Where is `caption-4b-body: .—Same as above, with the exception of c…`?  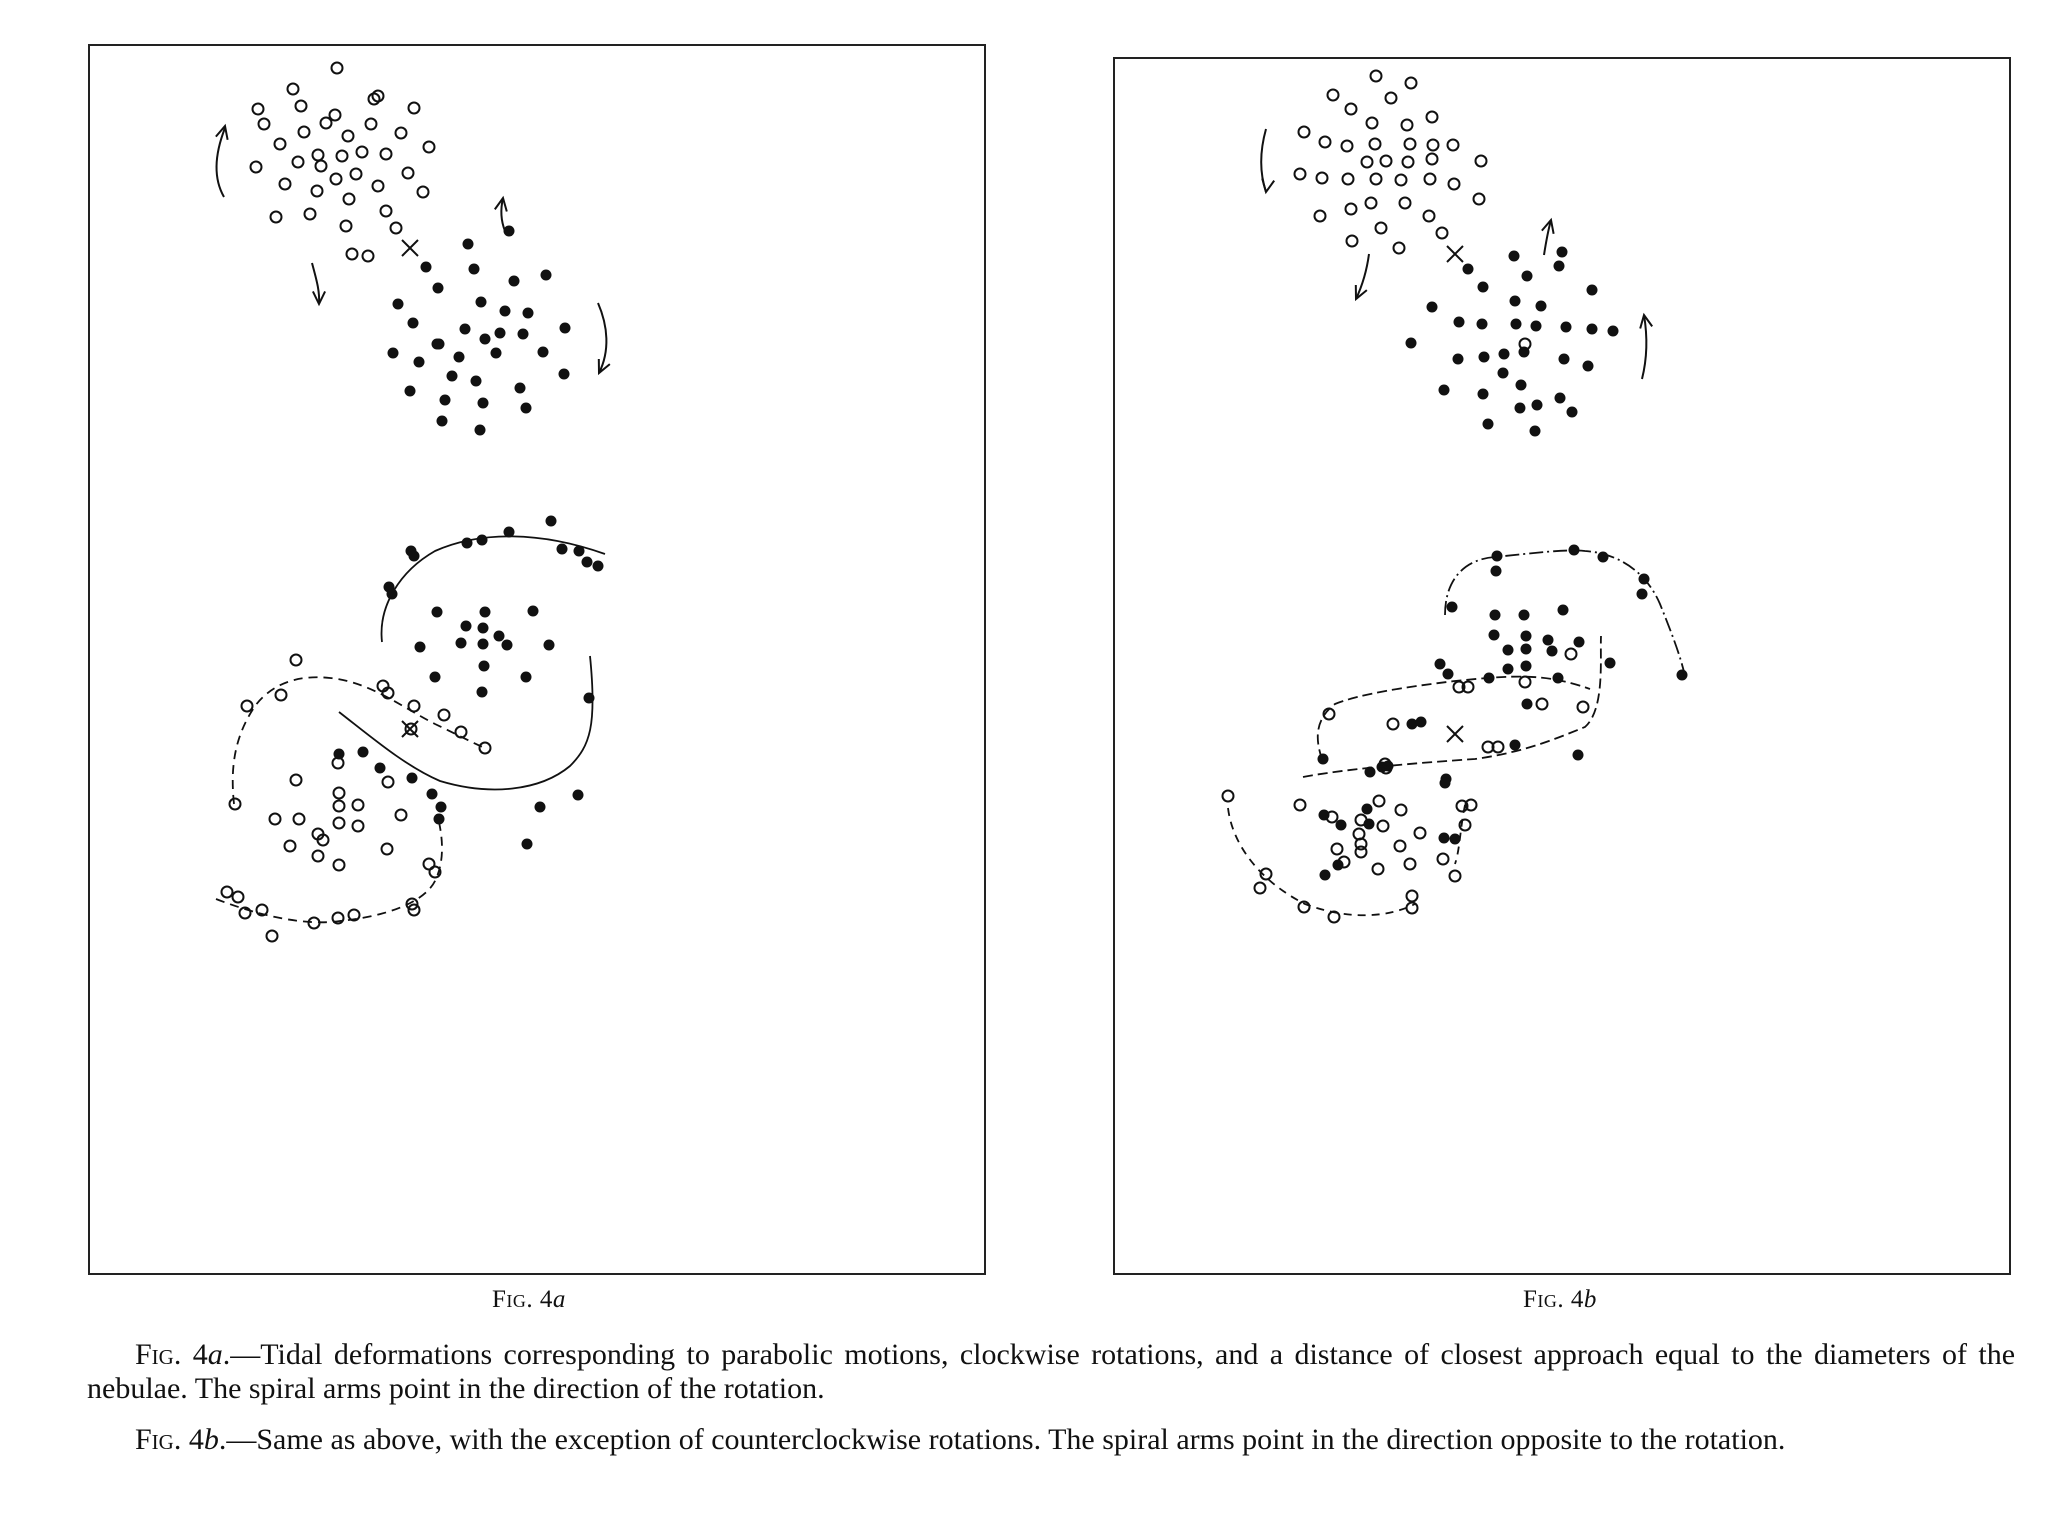
caption-4b-body: .—Same as above, with the exception of c… is located at coordinates (1002, 1439).